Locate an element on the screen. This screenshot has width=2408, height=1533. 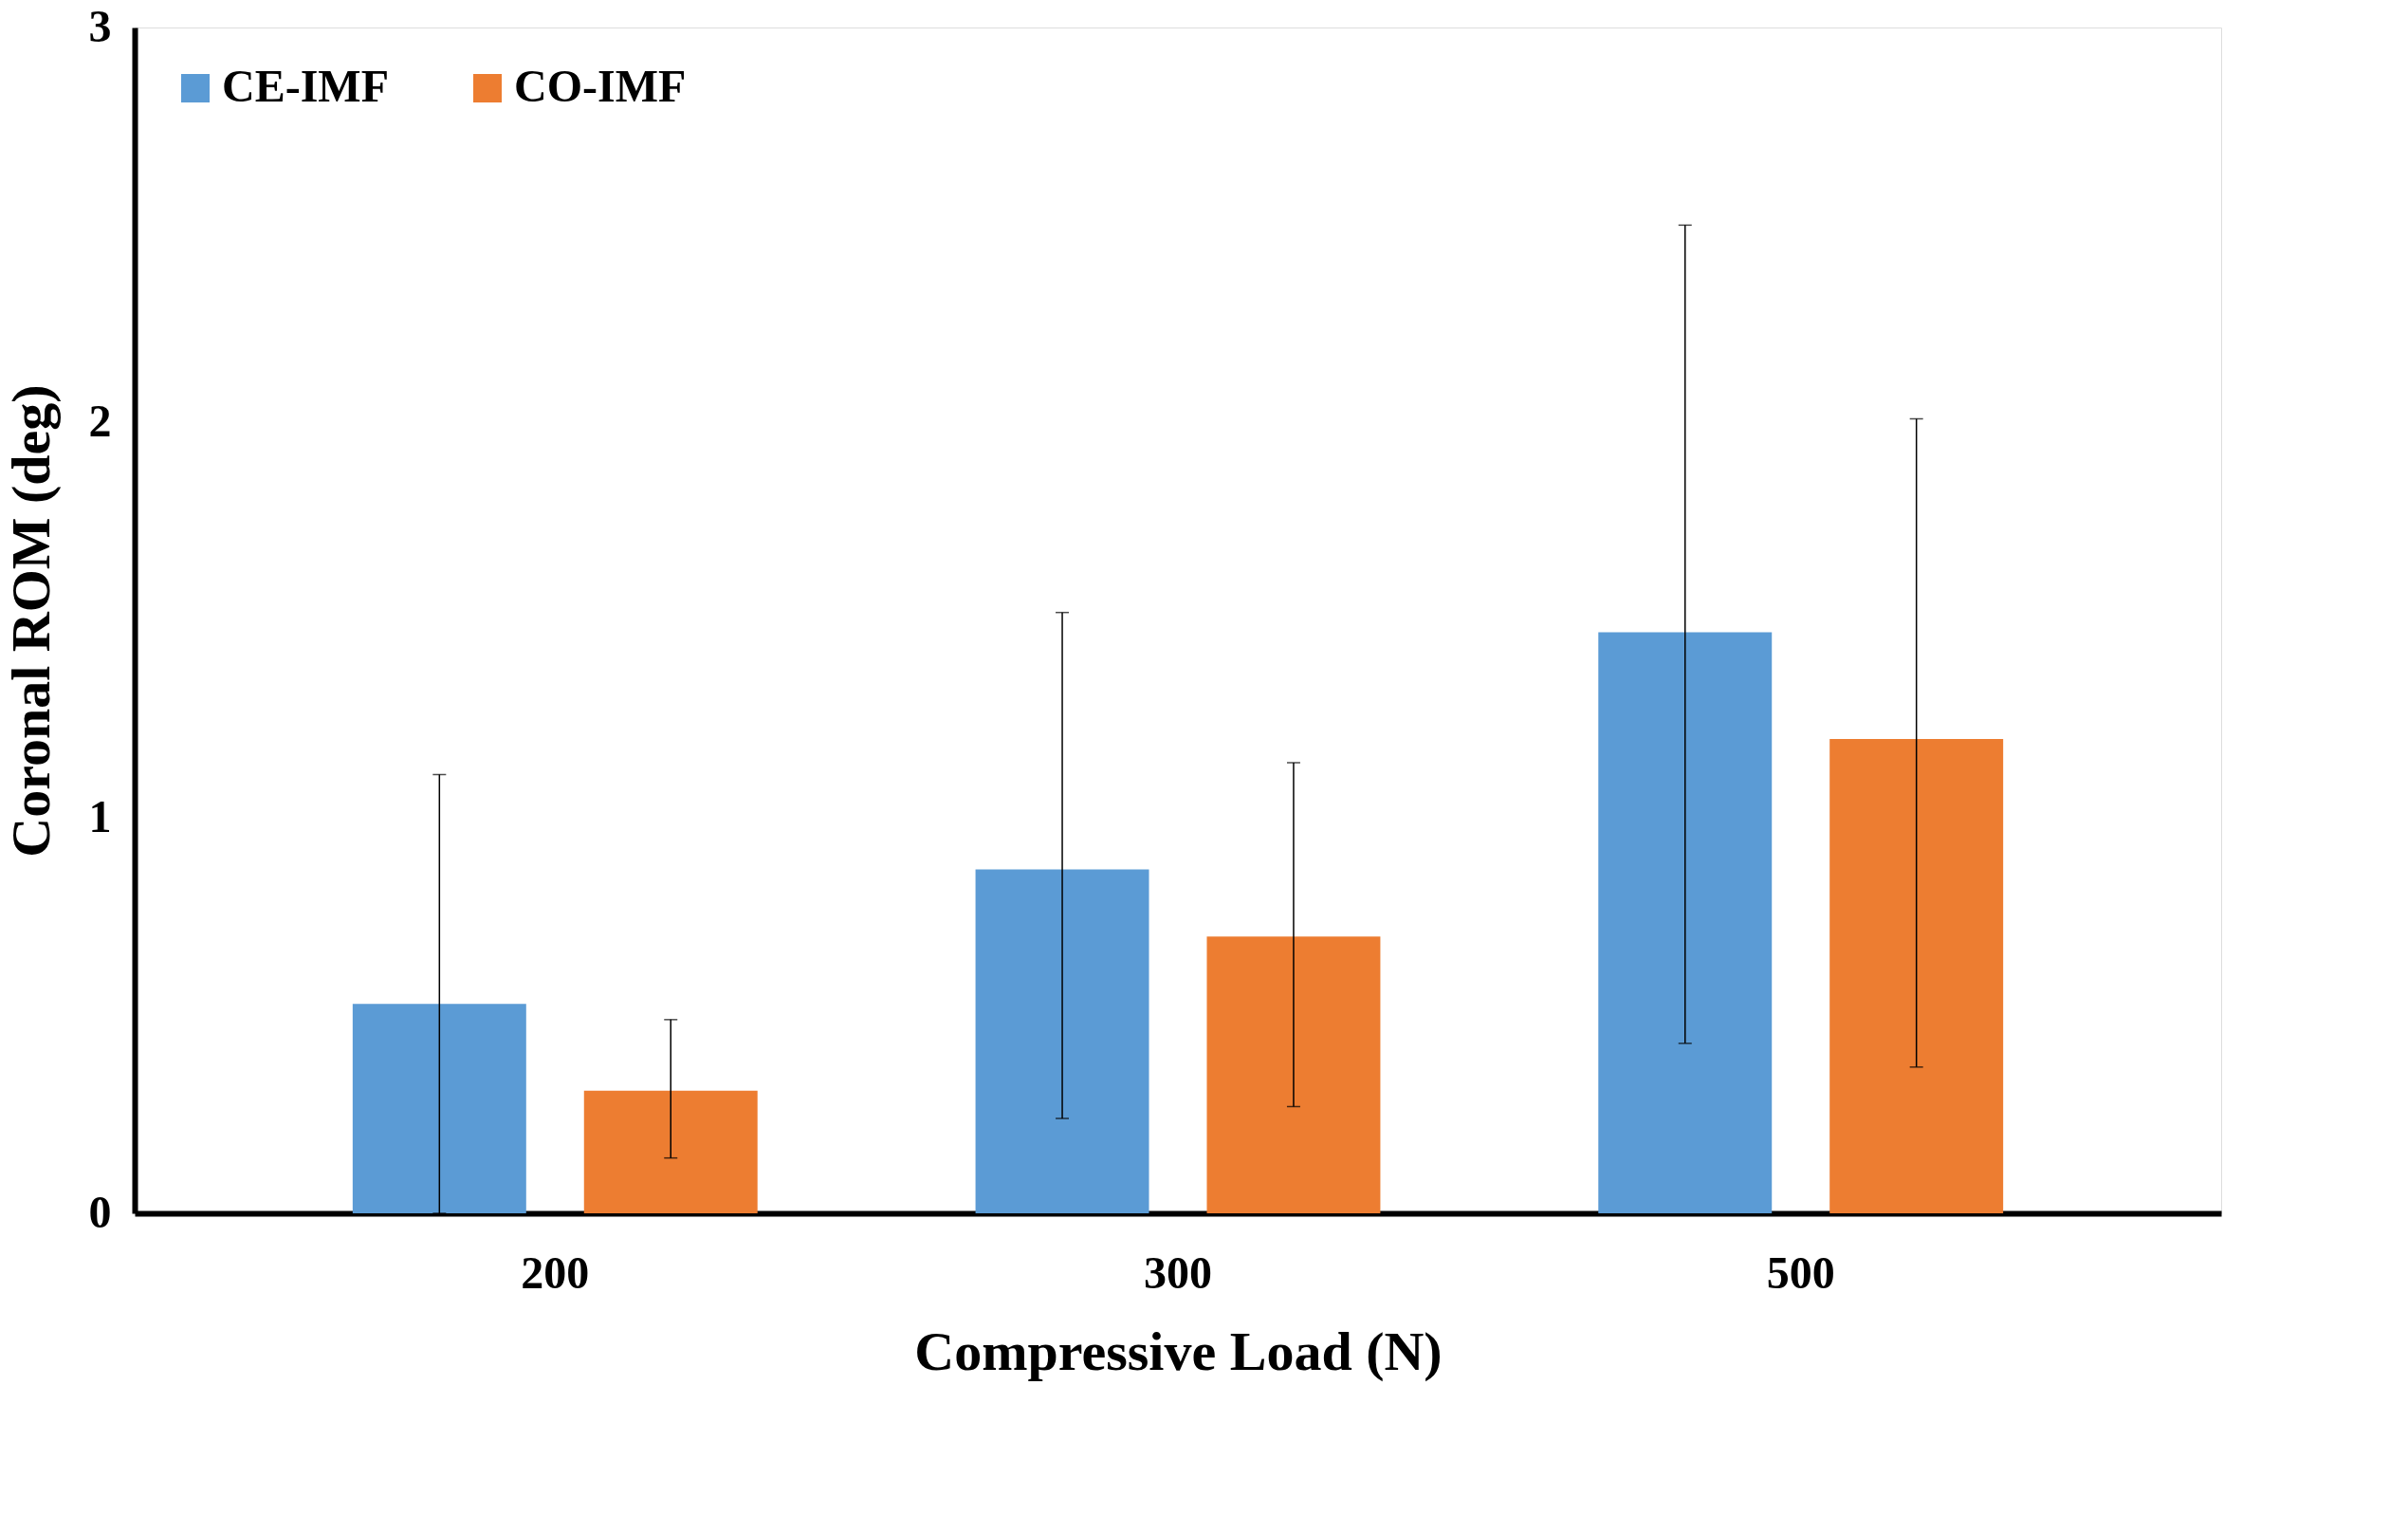
x-axis-title: Compressive Load (N) is located at coordinates (1179, 1351).